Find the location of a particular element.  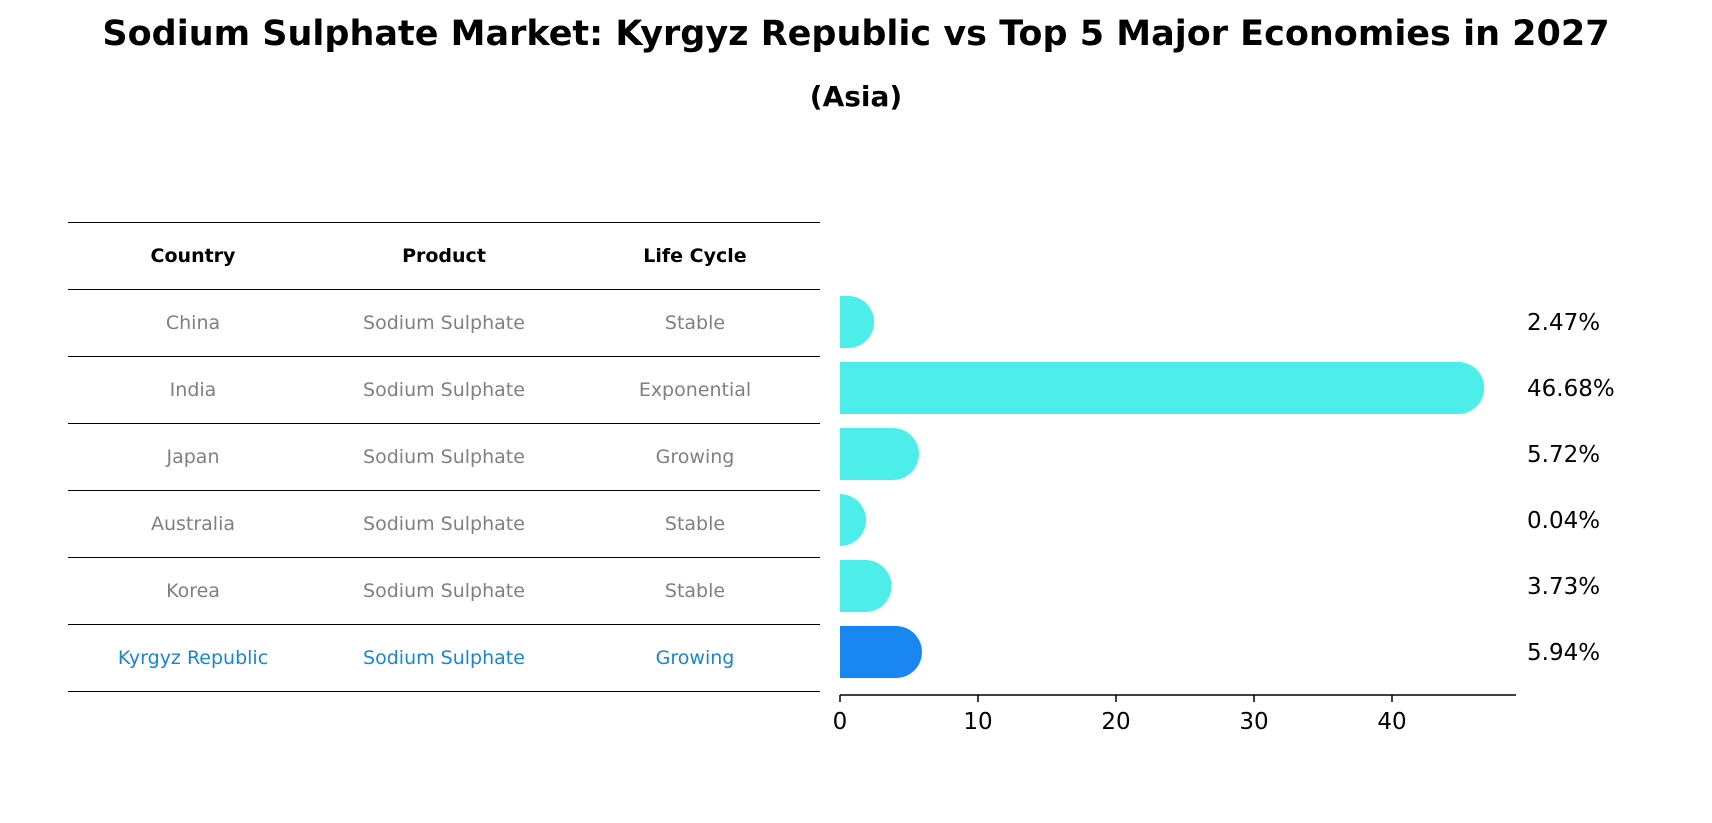

table-row: Australia Sodium Sulphate Stable is located at coordinates (444, 523).